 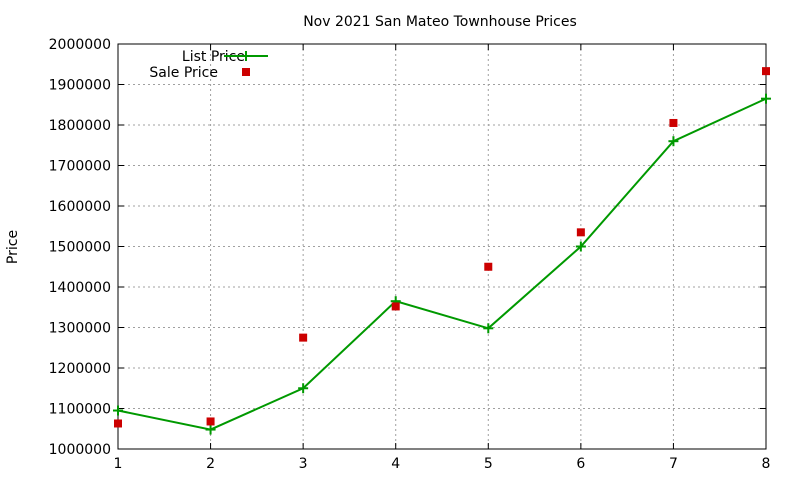 What do you see at coordinates (80, 288) in the screenshot?
I see `y-tick-label: 1400000` at bounding box center [80, 288].